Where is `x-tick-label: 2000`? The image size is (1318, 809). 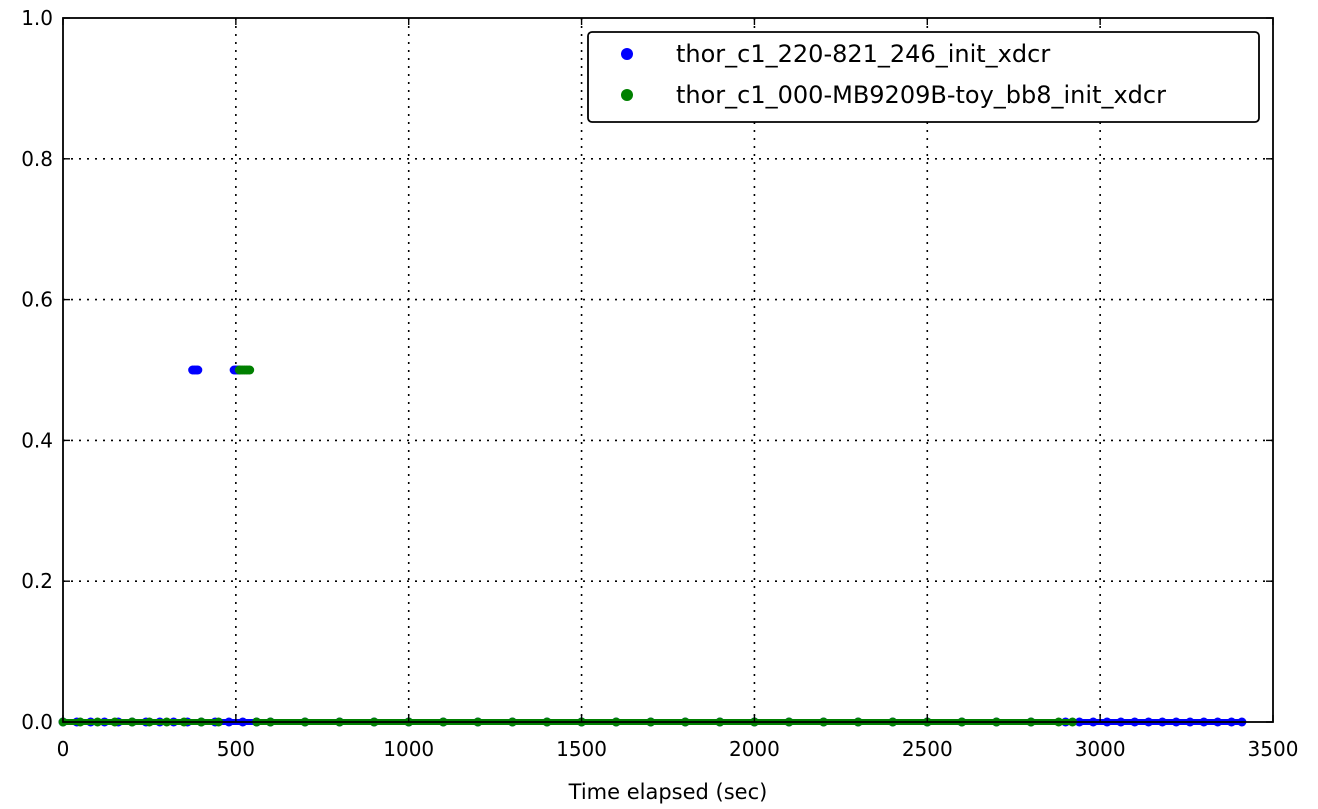 x-tick-label: 2000 is located at coordinates (754, 749).